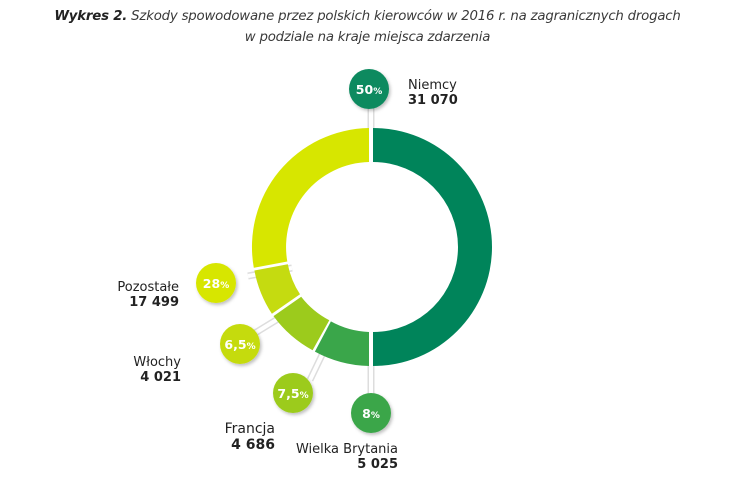 This screenshot has height=500, width=735. I want to click on label-wlochy-value: 4 021, so click(160, 377).